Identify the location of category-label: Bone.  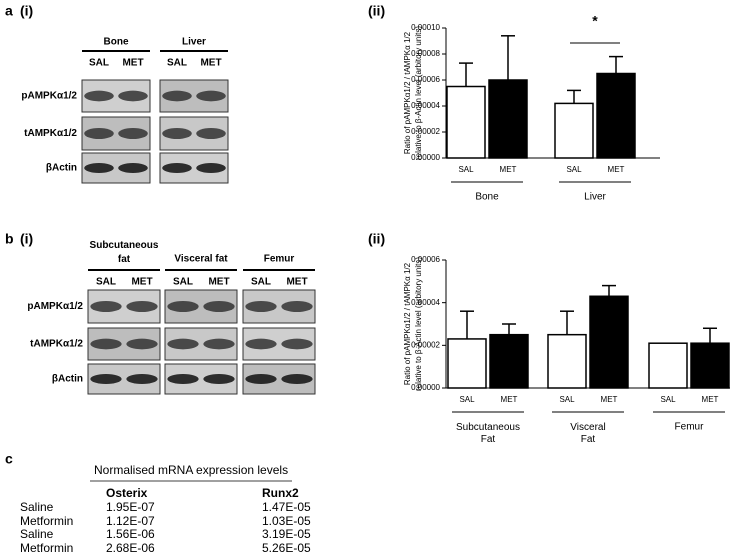
(487, 197).